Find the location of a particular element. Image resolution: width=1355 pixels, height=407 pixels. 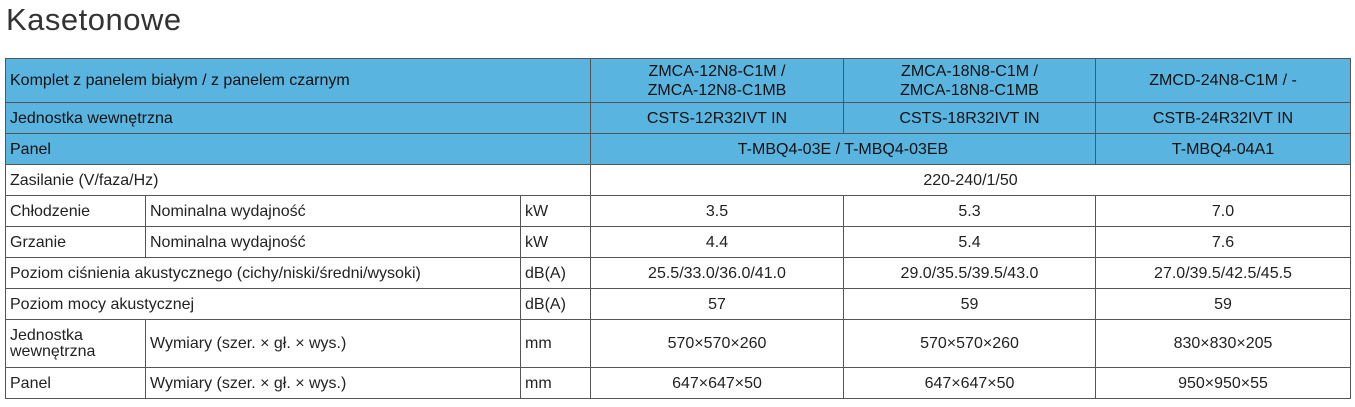

cell: 950×950×55 is located at coordinates (1223, 383).